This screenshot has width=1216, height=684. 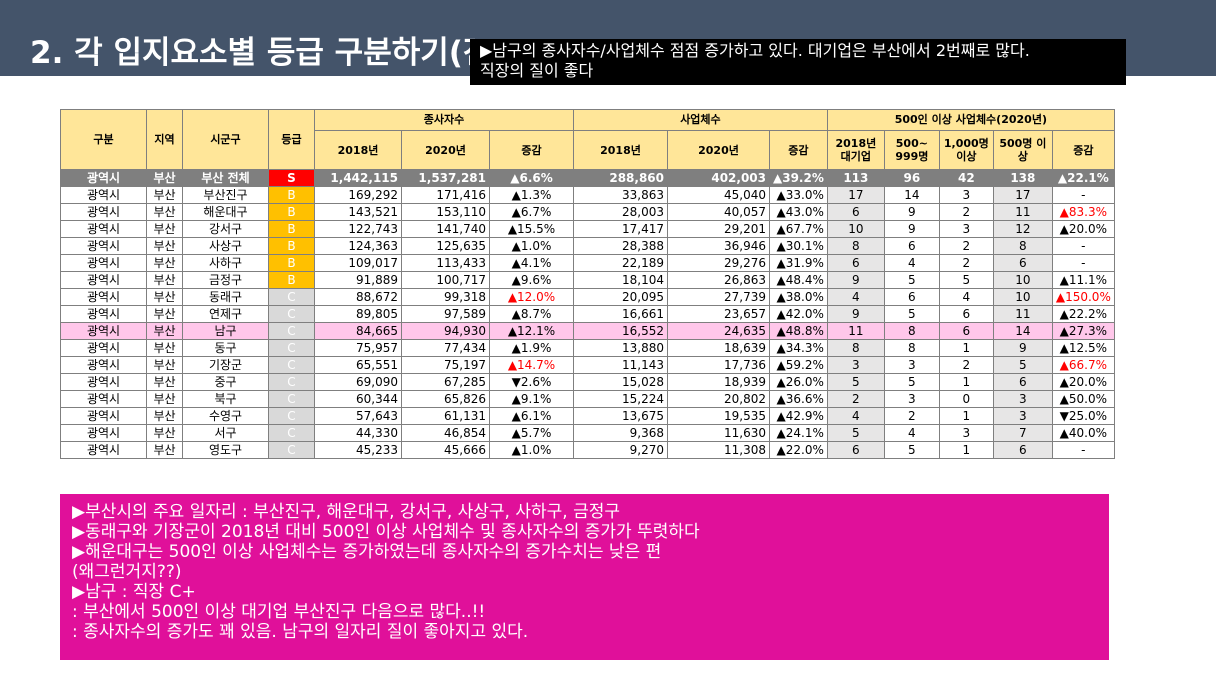 What do you see at coordinates (718, 314) in the screenshot?
I see `business-2020: 23,657` at bounding box center [718, 314].